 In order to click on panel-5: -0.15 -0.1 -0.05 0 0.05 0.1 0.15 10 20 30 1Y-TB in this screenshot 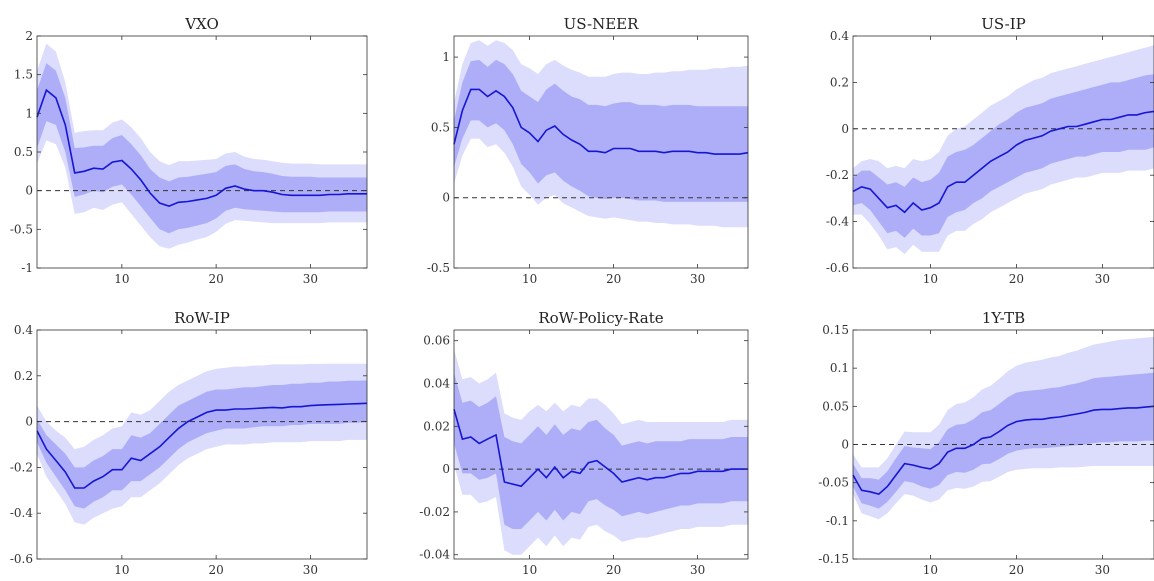, I will do `click(986, 443)`.